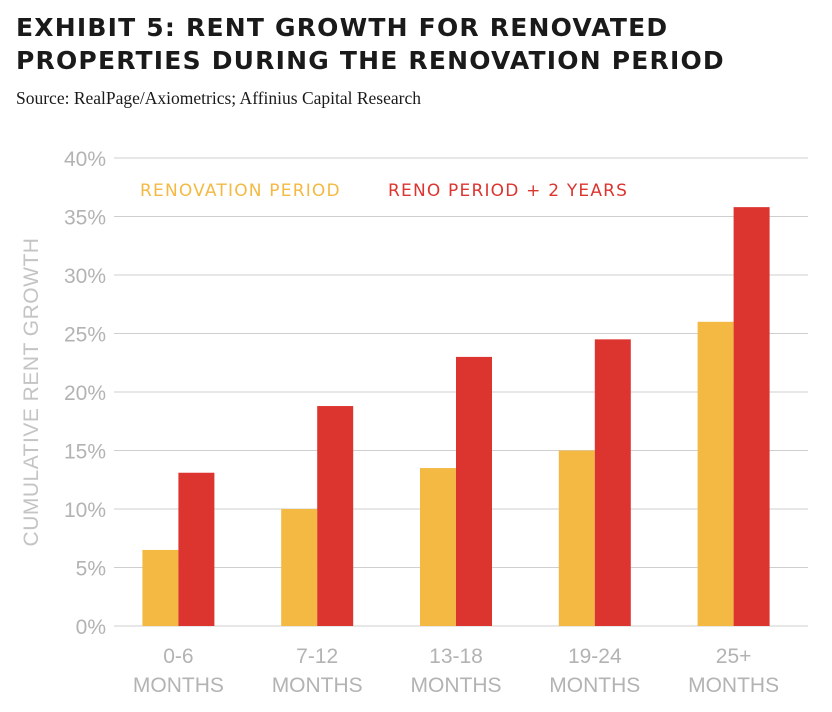  Describe the element at coordinates (85, 510) in the screenshot. I see `y-tick-label: 10%` at that location.